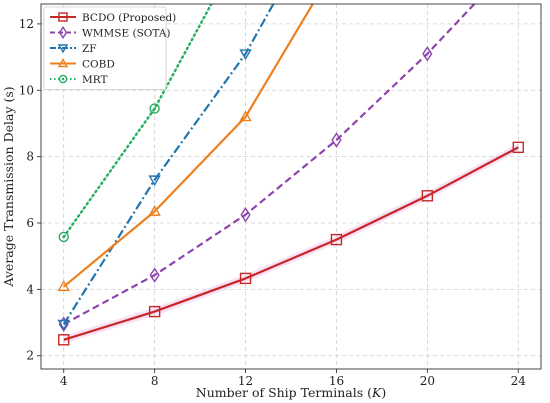  I want to click on legend-label: WMMSE (SOTA), so click(126, 33).